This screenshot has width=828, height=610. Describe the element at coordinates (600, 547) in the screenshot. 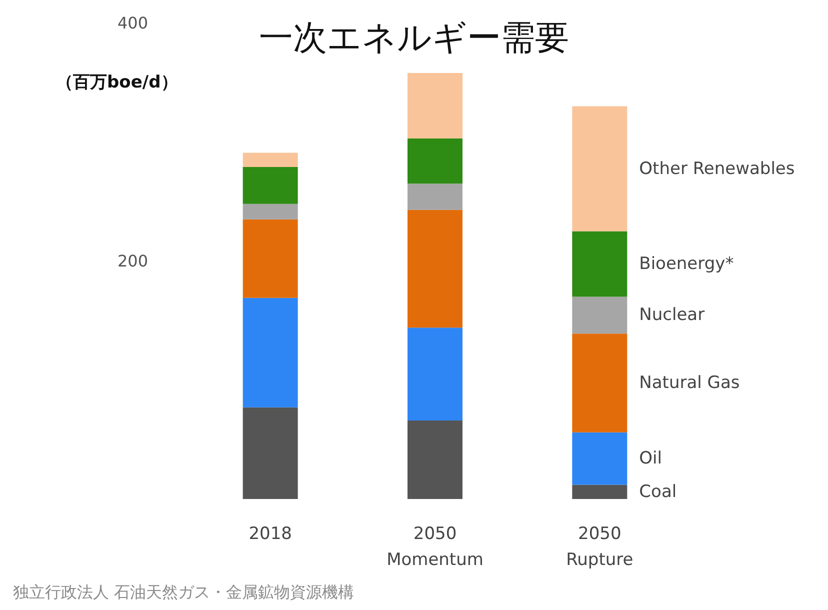

I see `x-tick-label: 2050 Rupture` at that location.